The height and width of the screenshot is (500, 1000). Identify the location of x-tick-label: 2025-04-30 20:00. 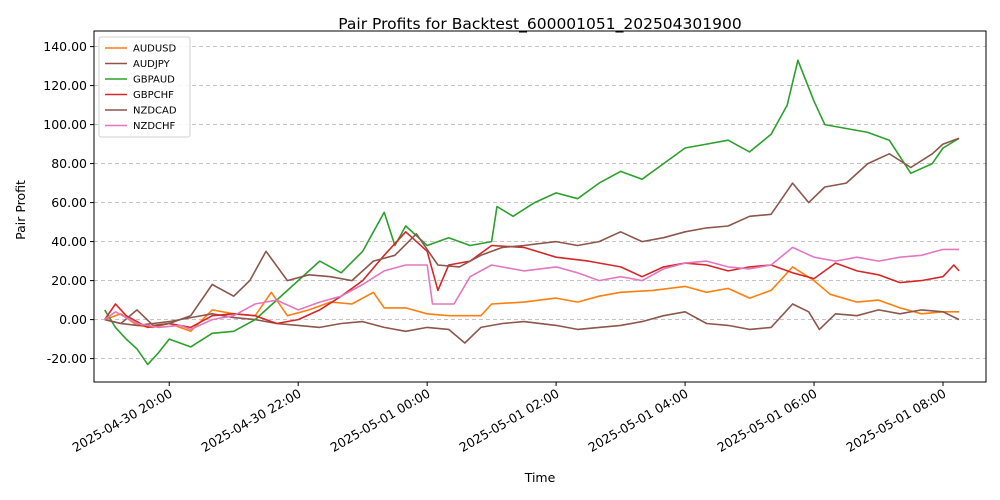
(122, 420).